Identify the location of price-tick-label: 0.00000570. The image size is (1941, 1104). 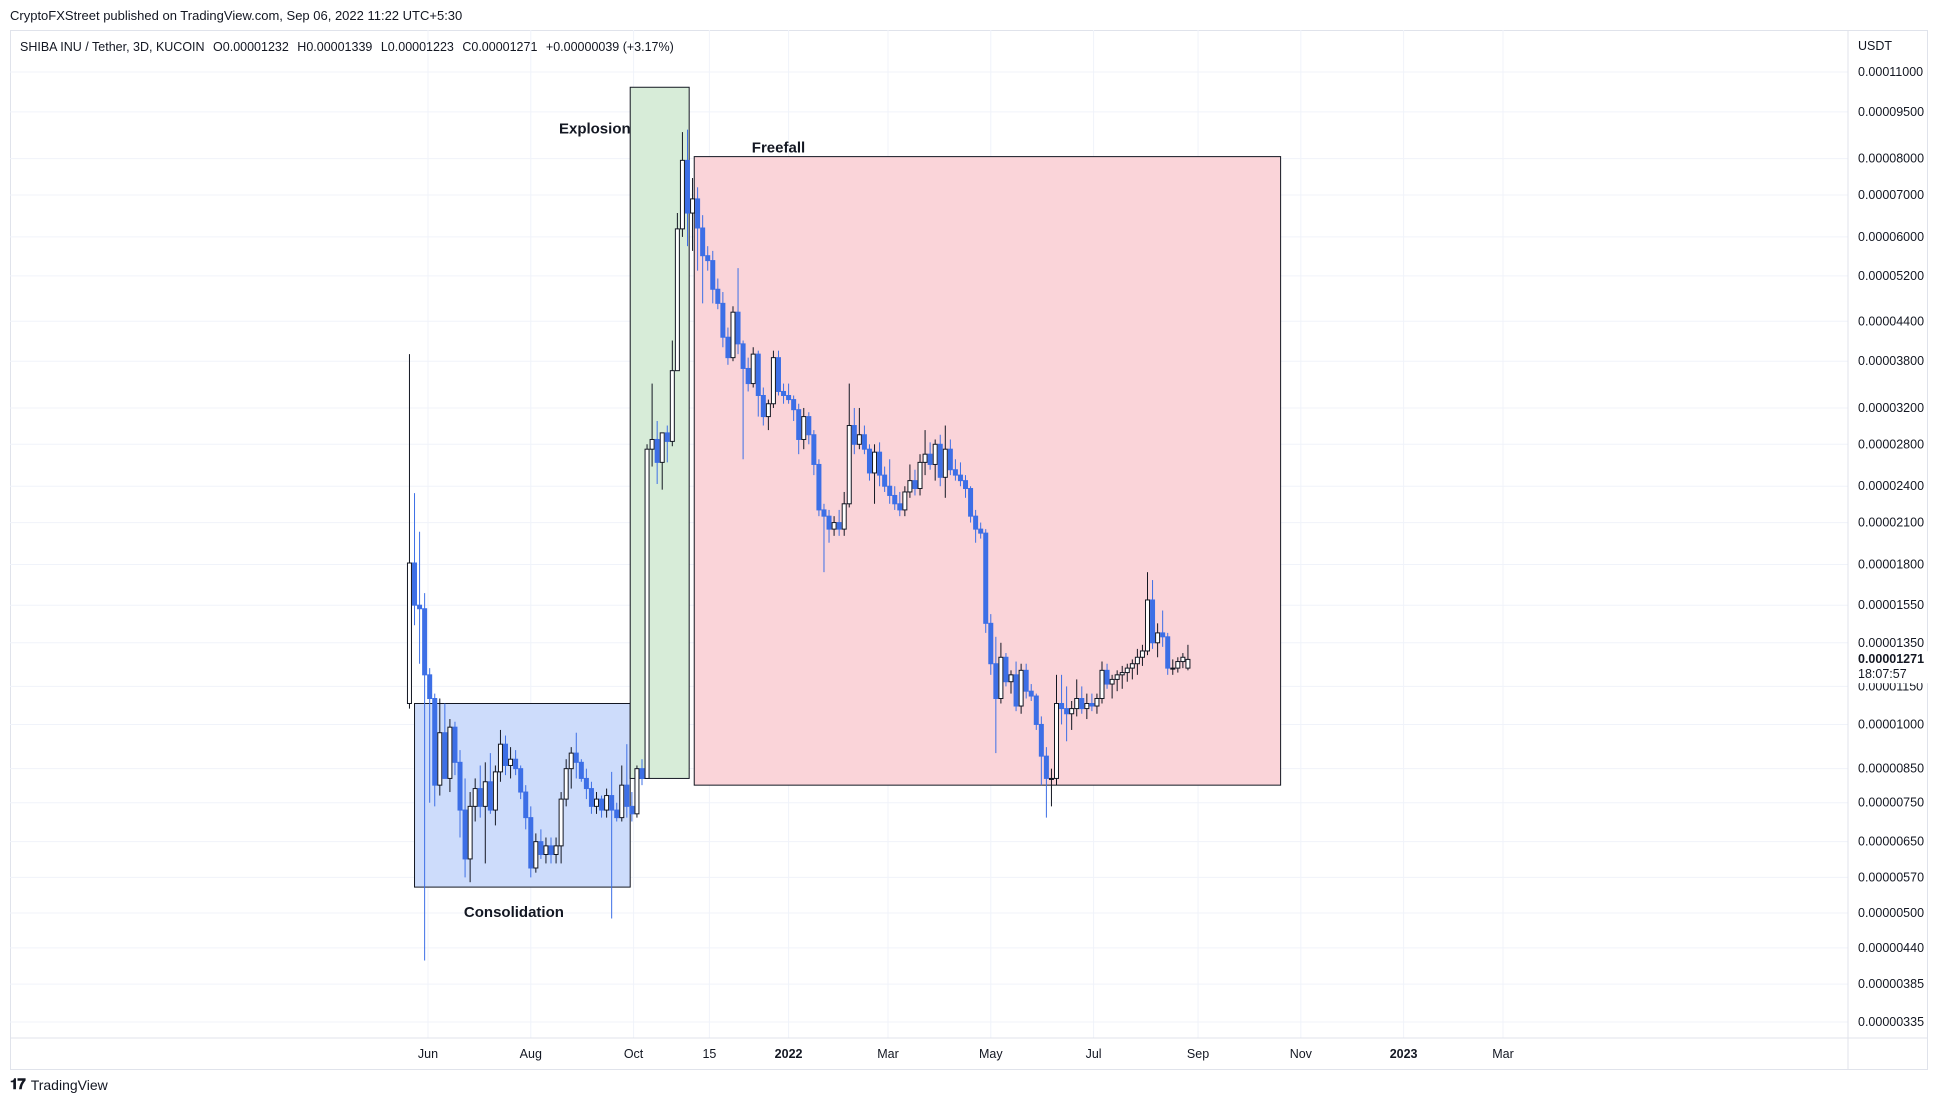
(1891, 877).